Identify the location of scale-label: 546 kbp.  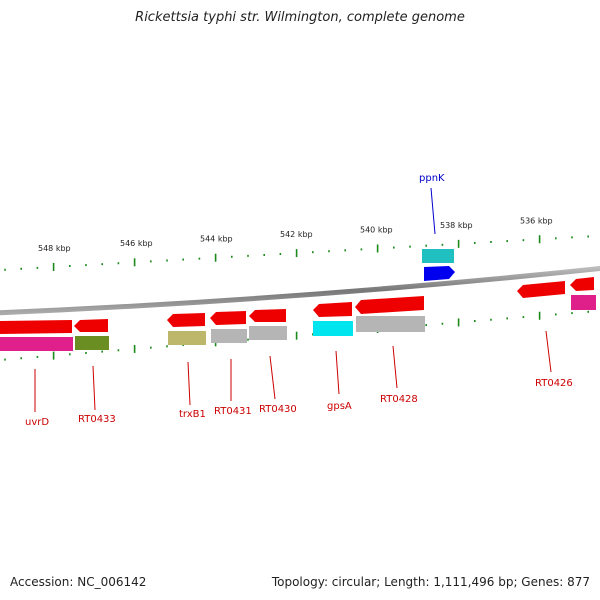
(136, 243).